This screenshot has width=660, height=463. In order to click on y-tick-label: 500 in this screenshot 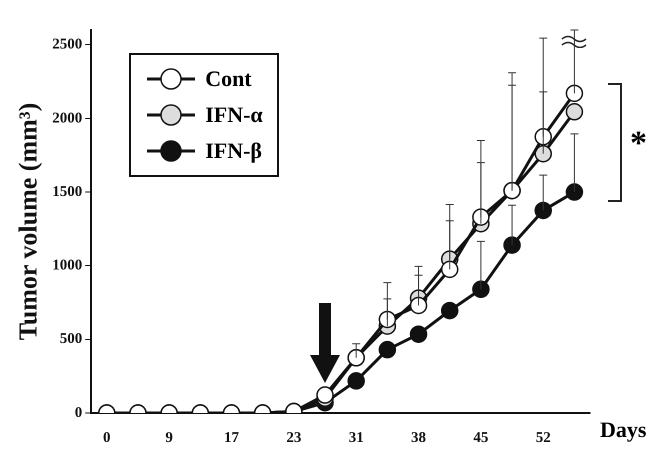, I will do `click(71, 339)`.